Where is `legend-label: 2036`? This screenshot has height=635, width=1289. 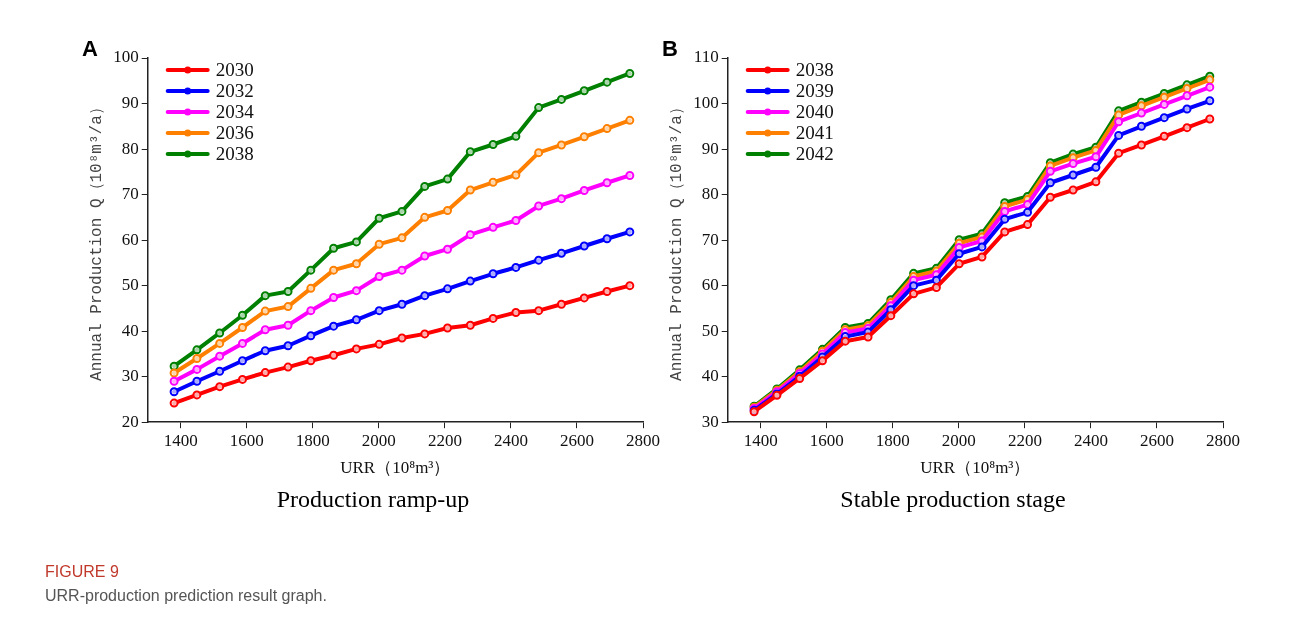
legend-label: 2036 is located at coordinates (234, 132).